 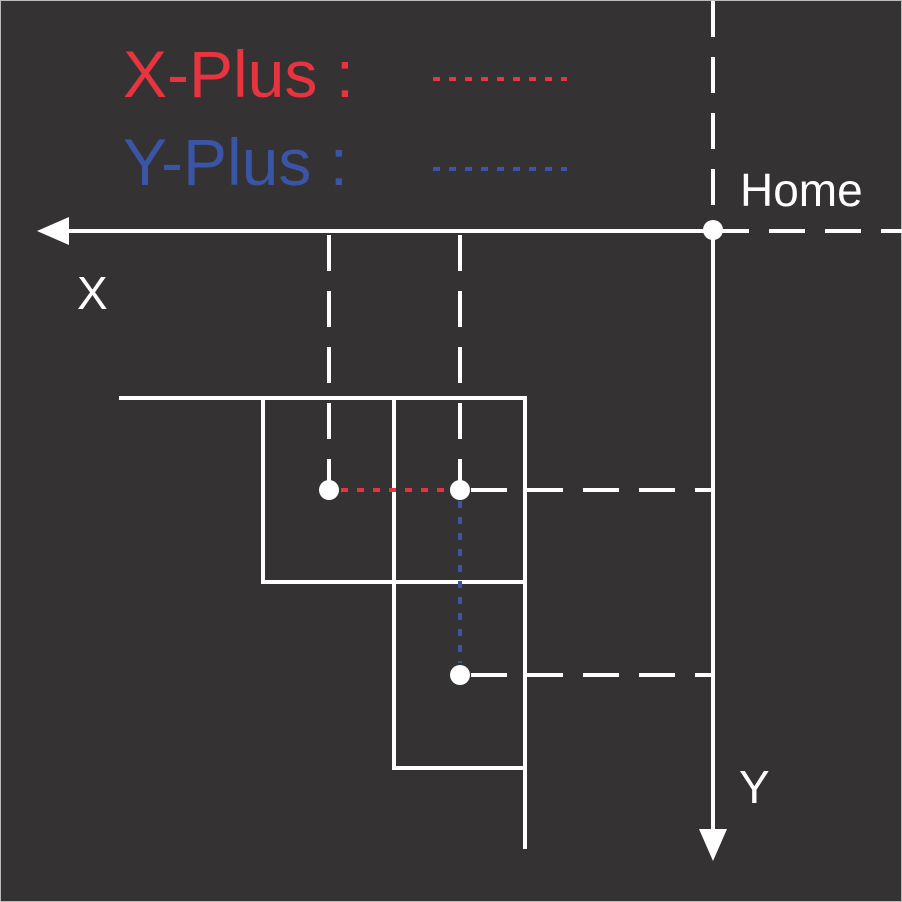 I want to click on y-axis-arrow-icon, so click(x=713, y=845).